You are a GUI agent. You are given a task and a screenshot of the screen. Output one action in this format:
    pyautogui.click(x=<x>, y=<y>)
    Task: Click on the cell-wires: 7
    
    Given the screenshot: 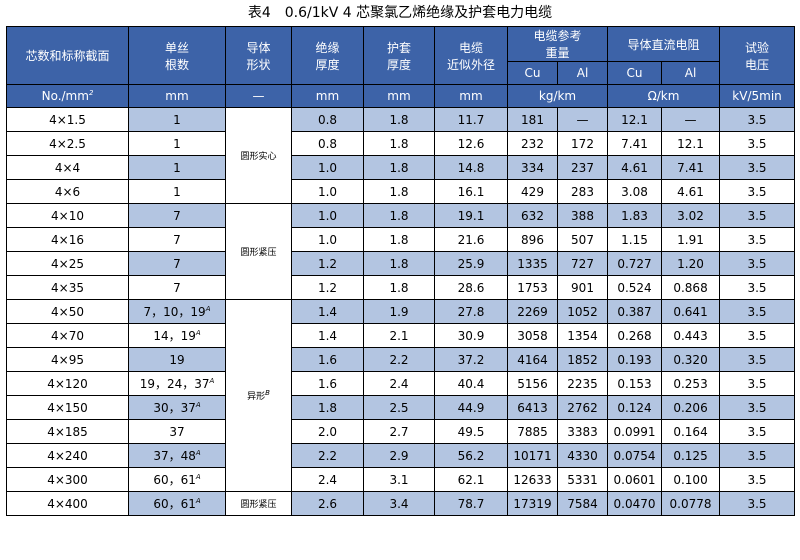 What is the action you would take?
    pyautogui.click(x=177, y=263)
    